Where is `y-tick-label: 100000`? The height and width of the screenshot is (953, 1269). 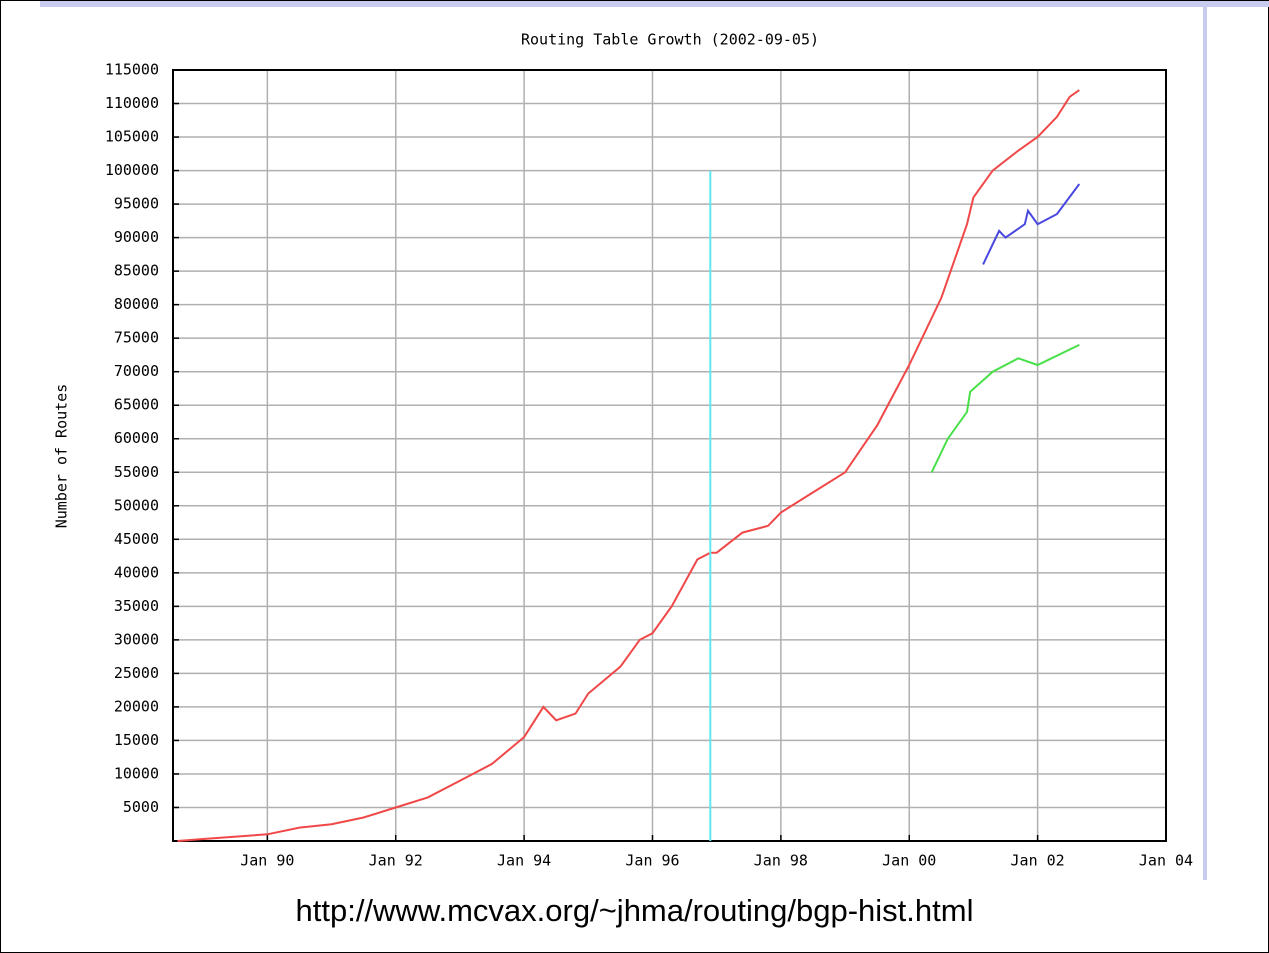 y-tick-label: 100000 is located at coordinates (132, 170).